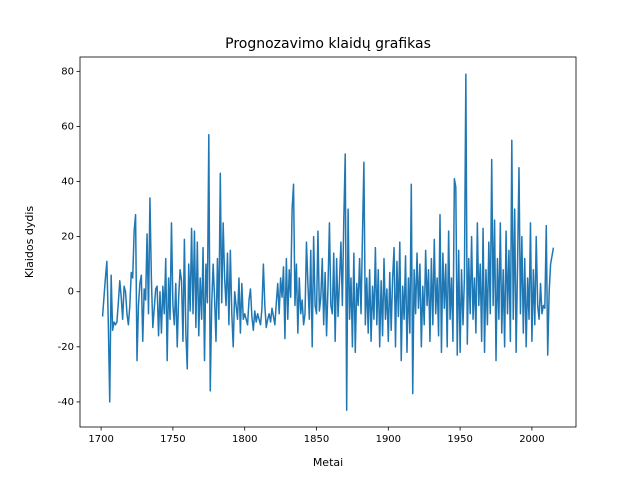  I want to click on y-tick-label: 40, so click(67, 182).